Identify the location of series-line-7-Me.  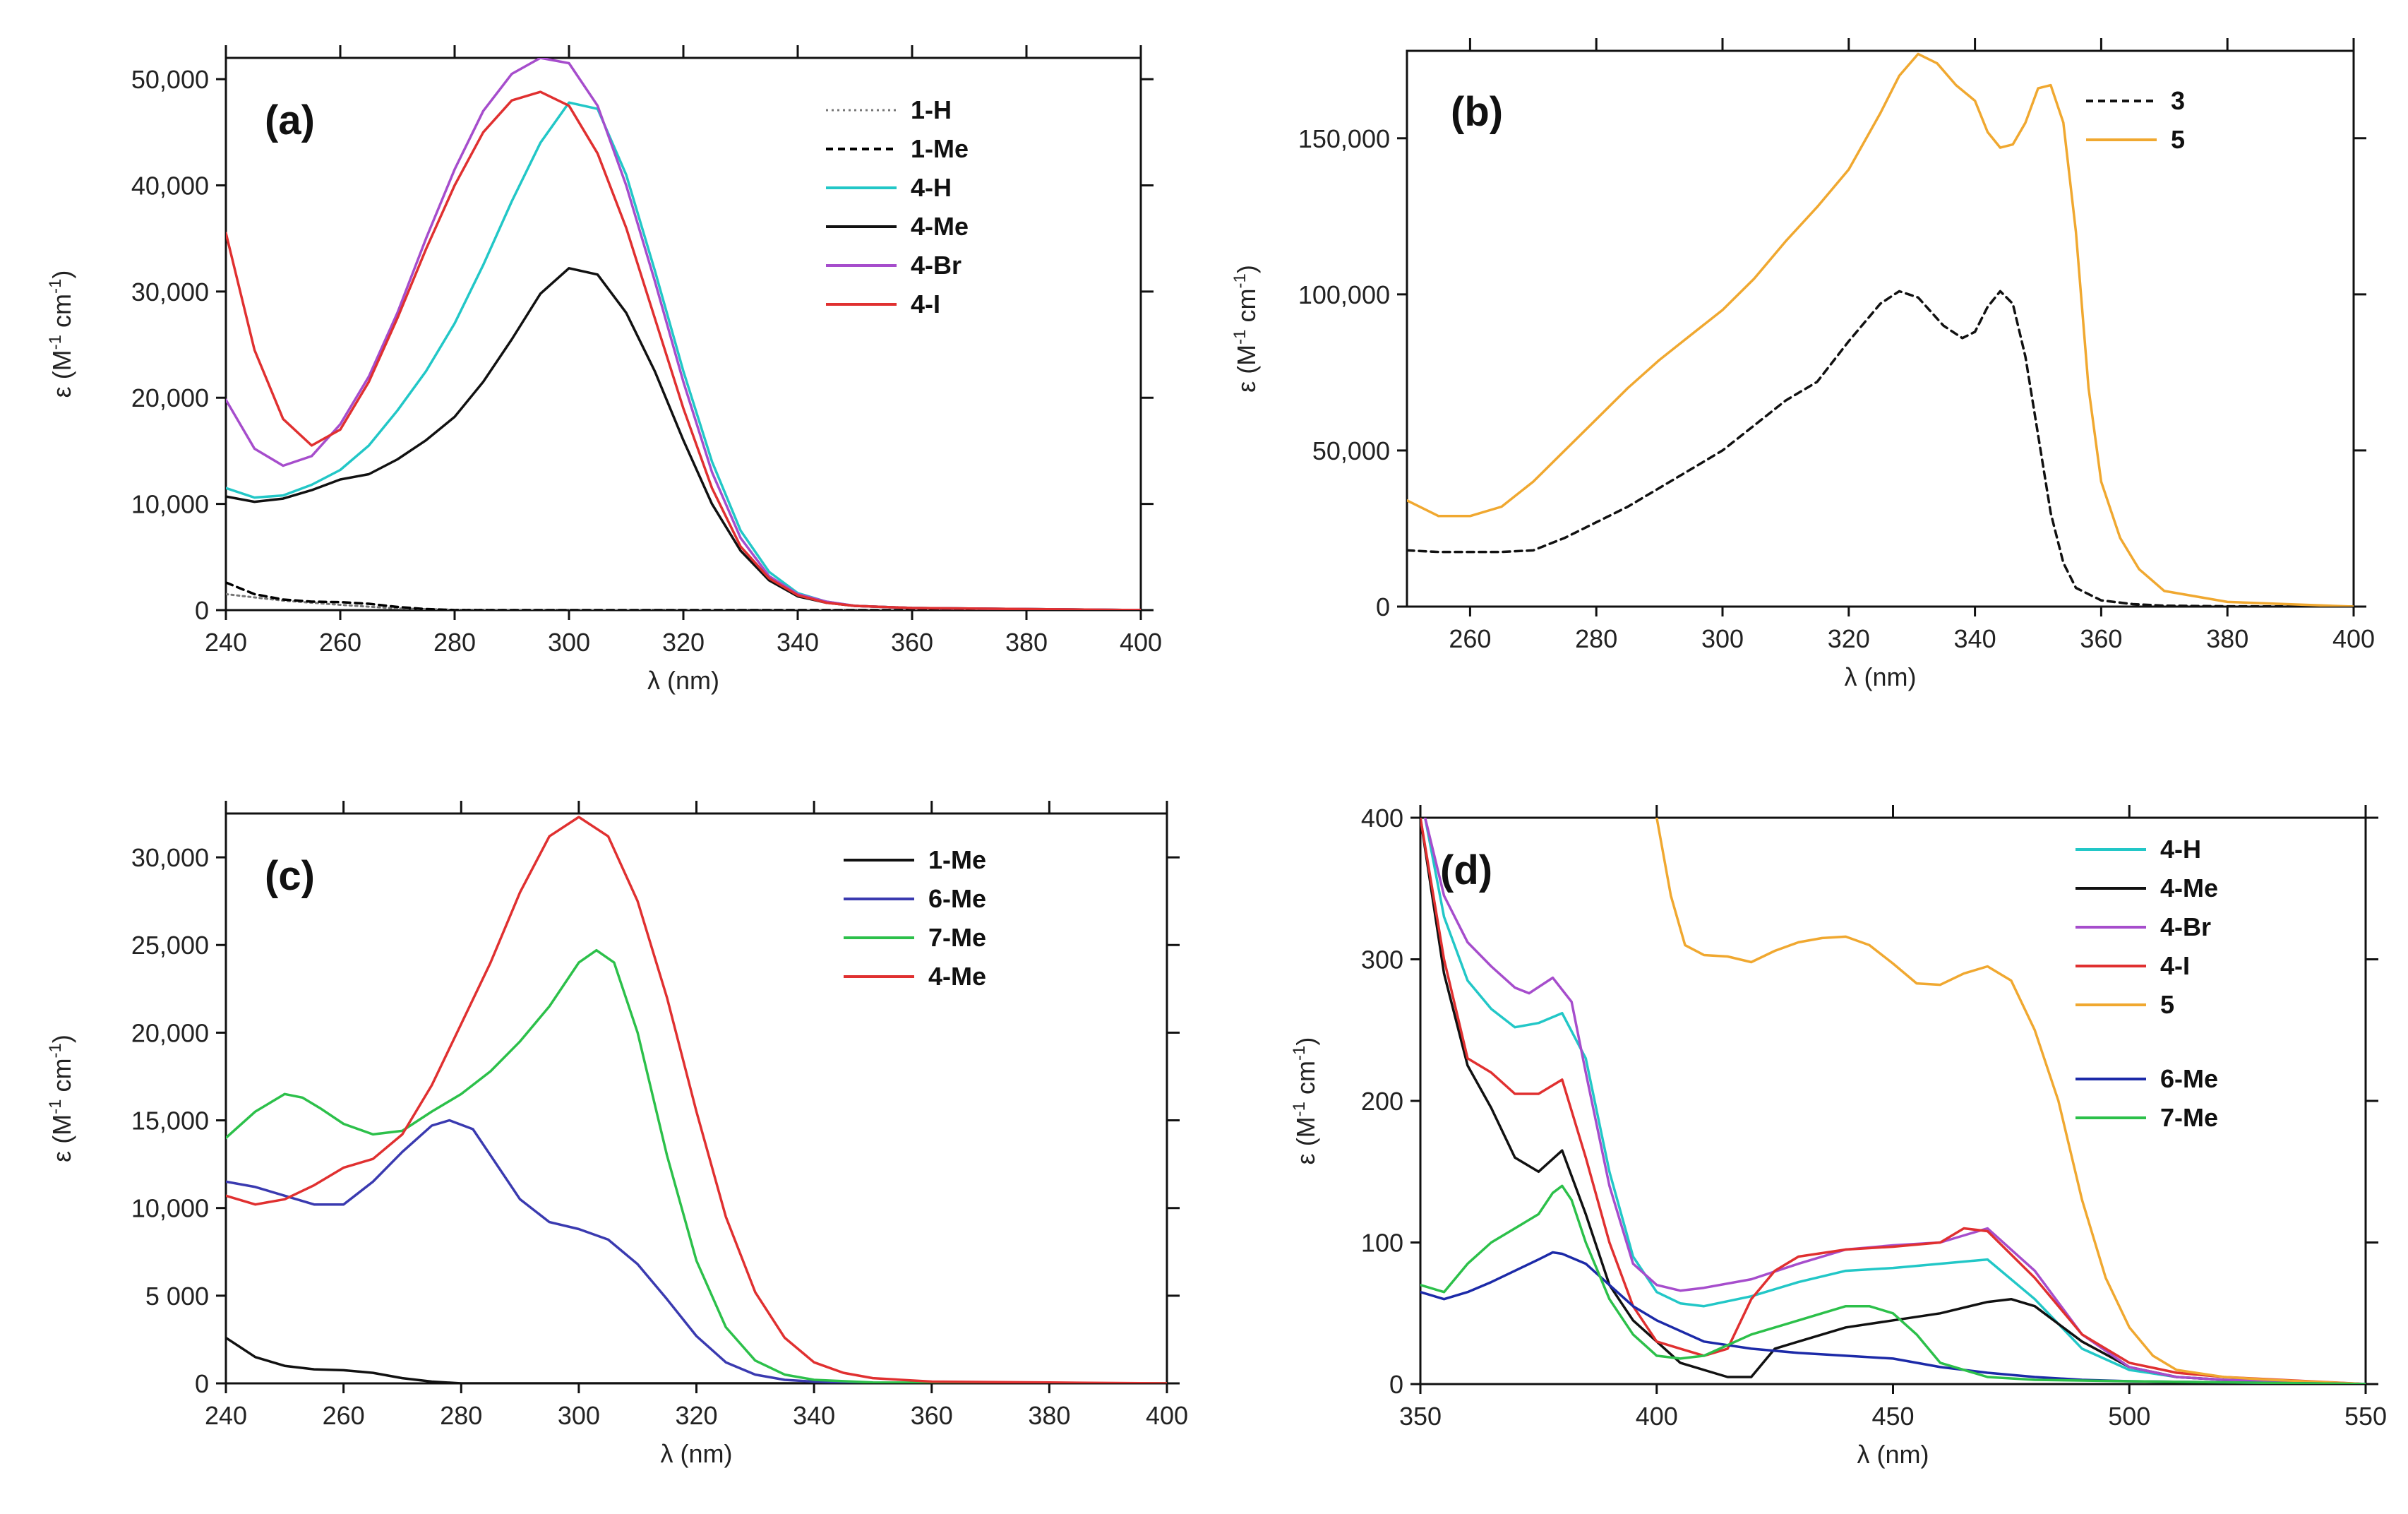
(697, 1165).